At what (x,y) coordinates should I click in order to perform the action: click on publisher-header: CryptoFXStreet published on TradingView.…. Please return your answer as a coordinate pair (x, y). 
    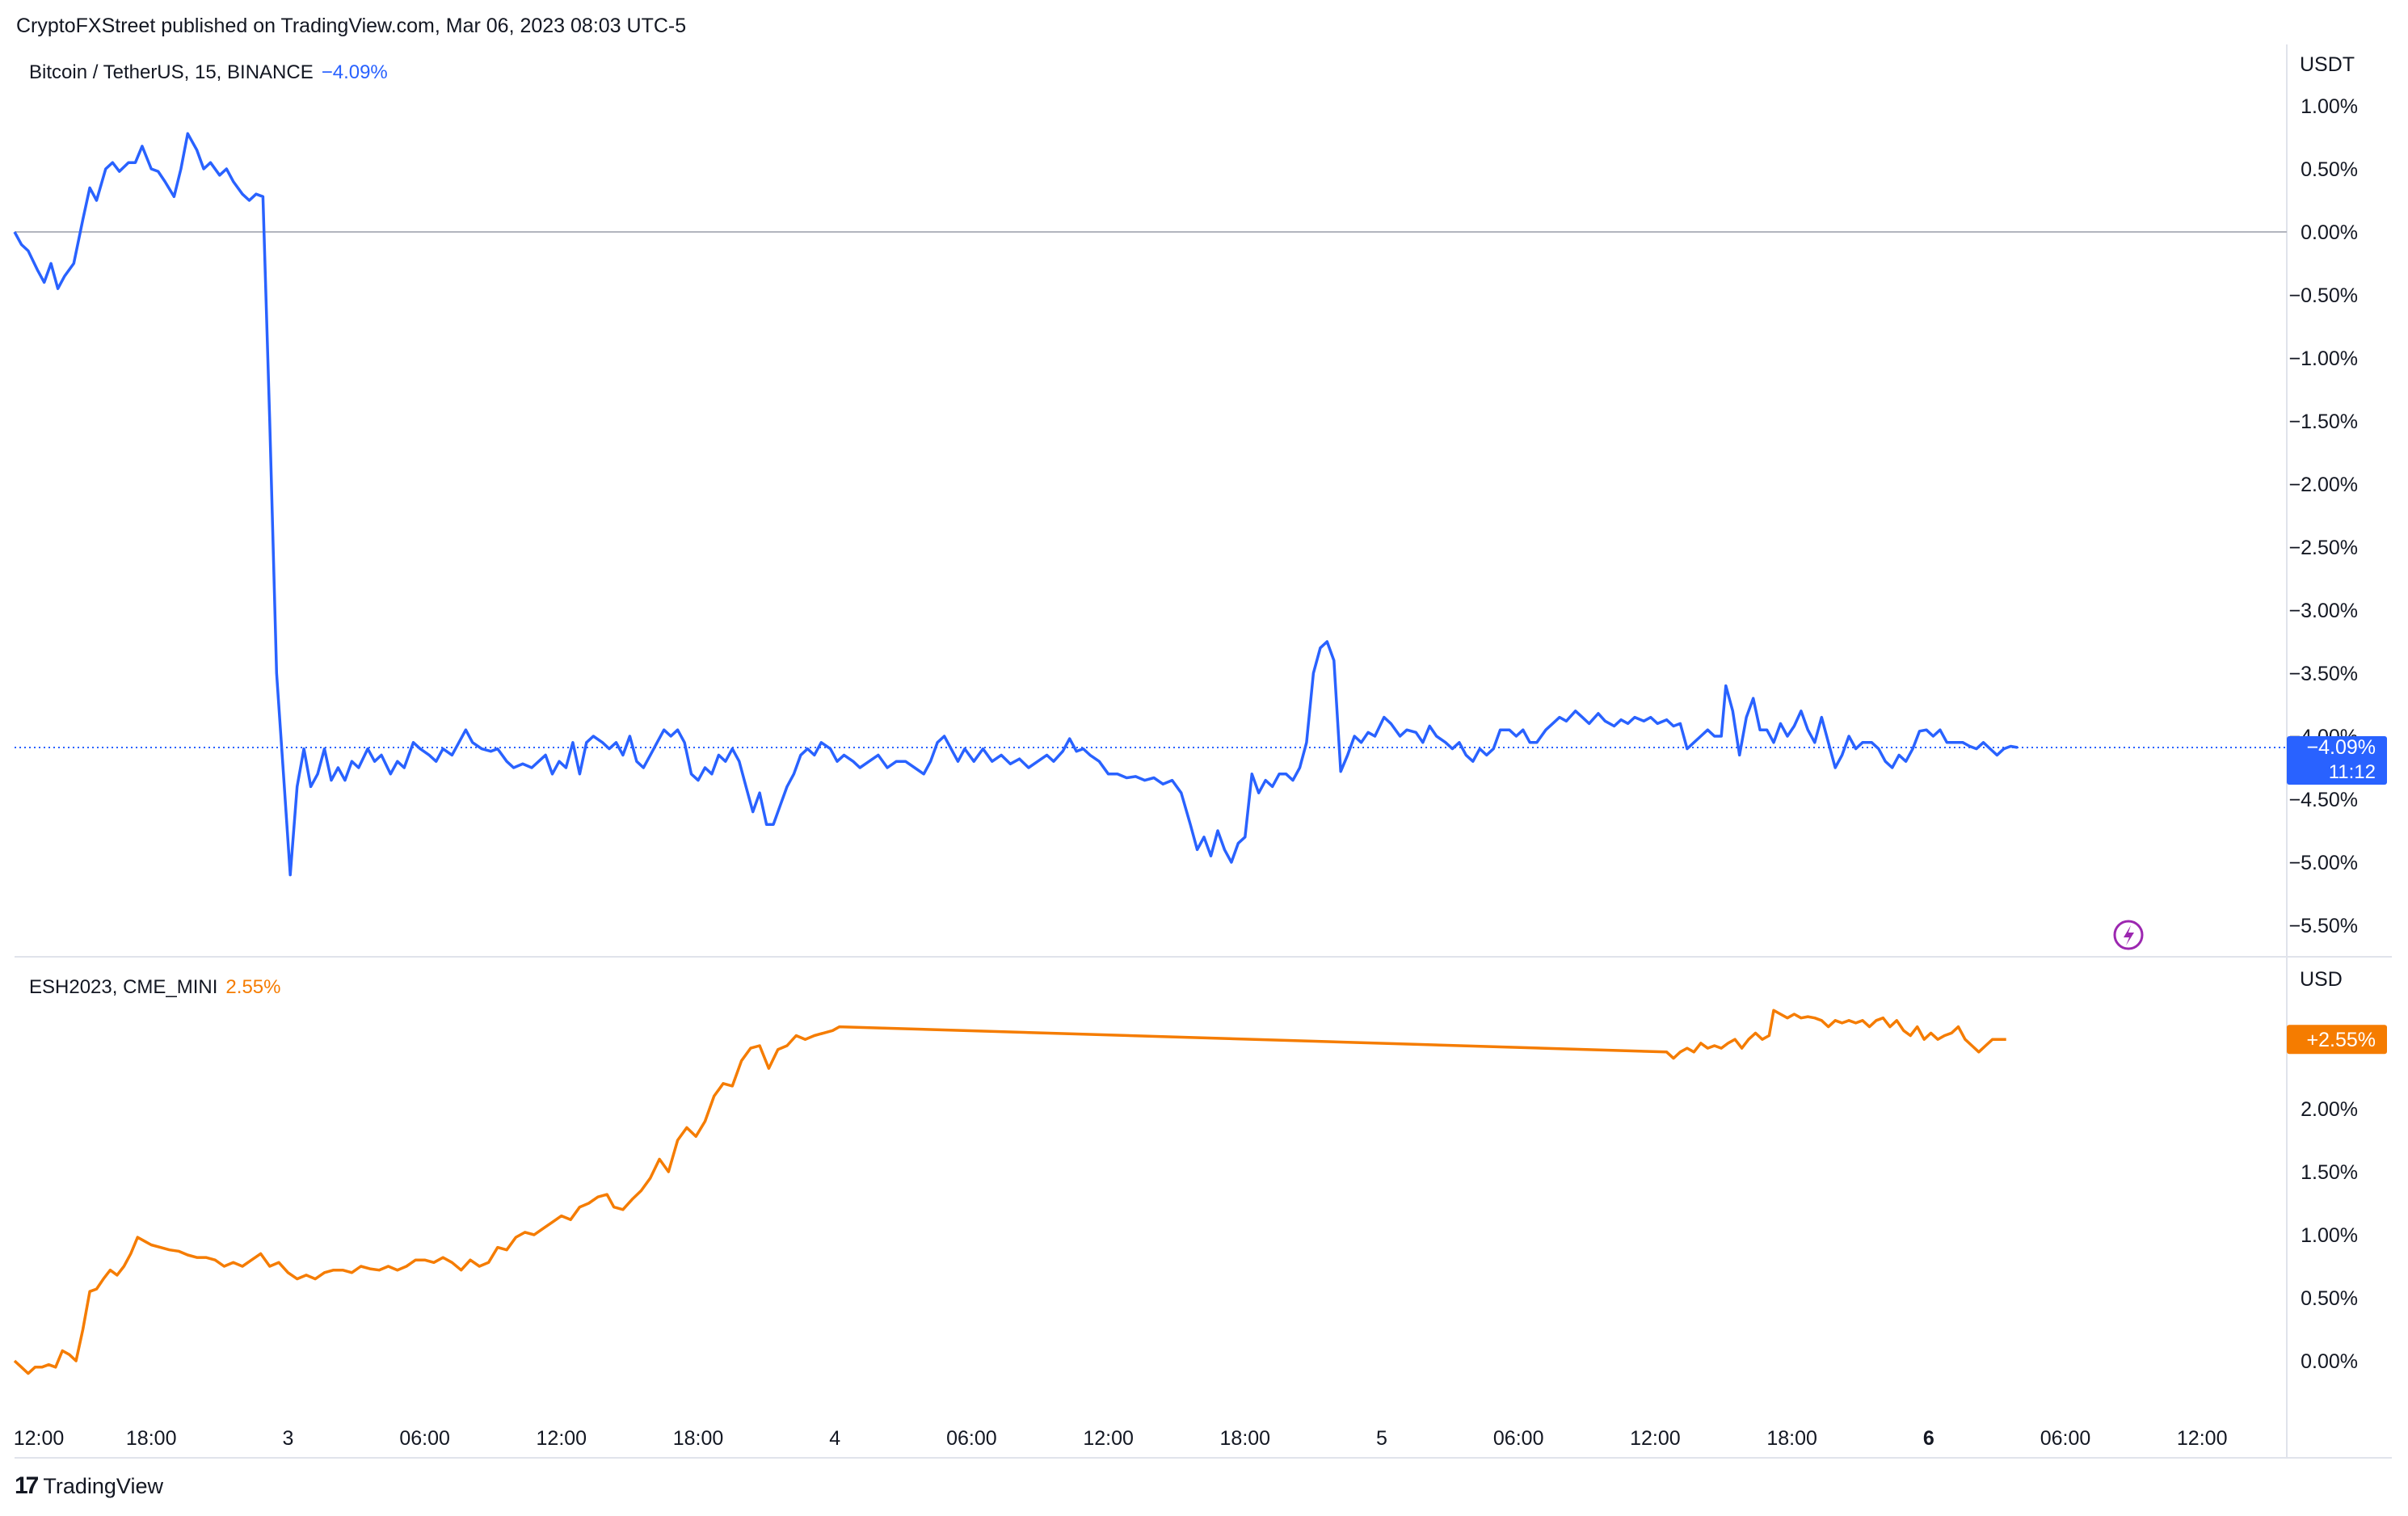
    Looking at the image, I should click on (351, 26).